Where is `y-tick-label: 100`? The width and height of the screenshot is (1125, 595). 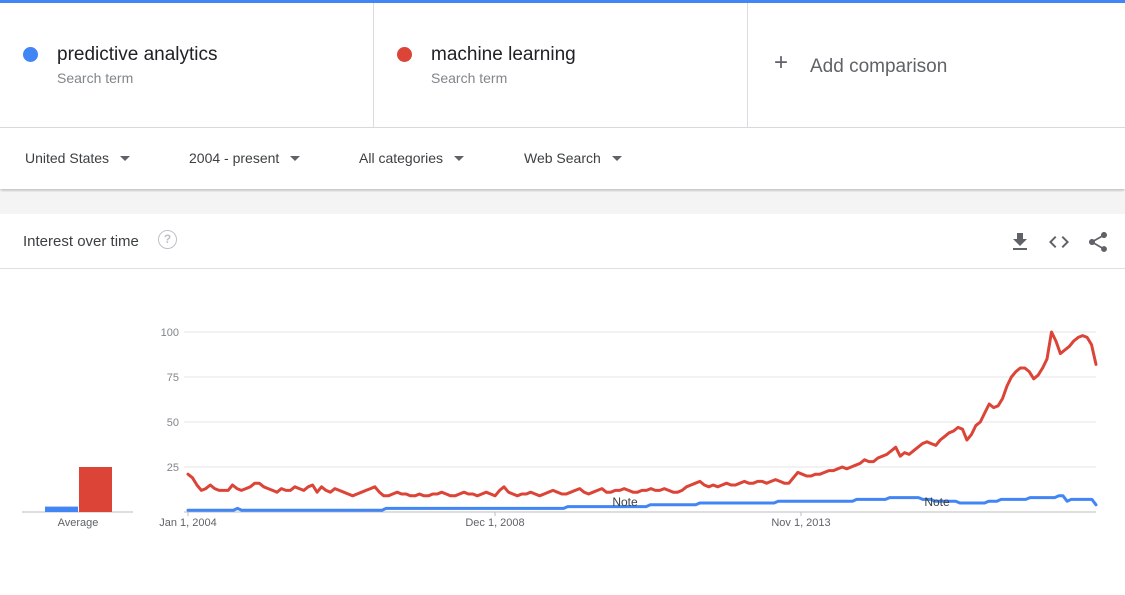
y-tick-label: 100 is located at coordinates (170, 333).